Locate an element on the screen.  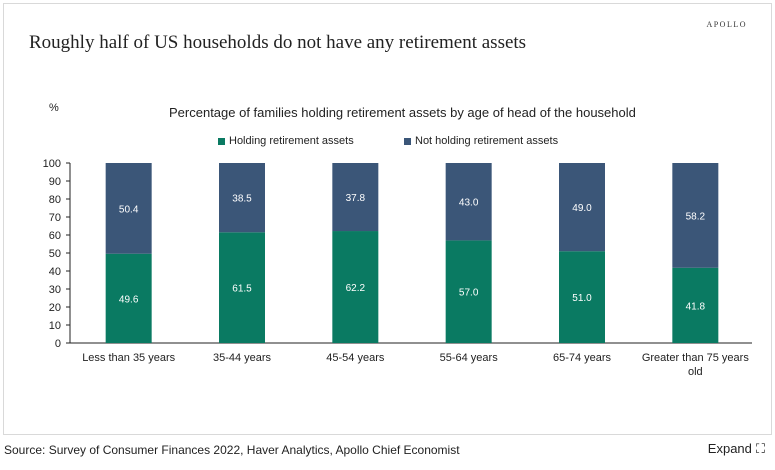
expand-label: Expand is located at coordinates (729, 448).